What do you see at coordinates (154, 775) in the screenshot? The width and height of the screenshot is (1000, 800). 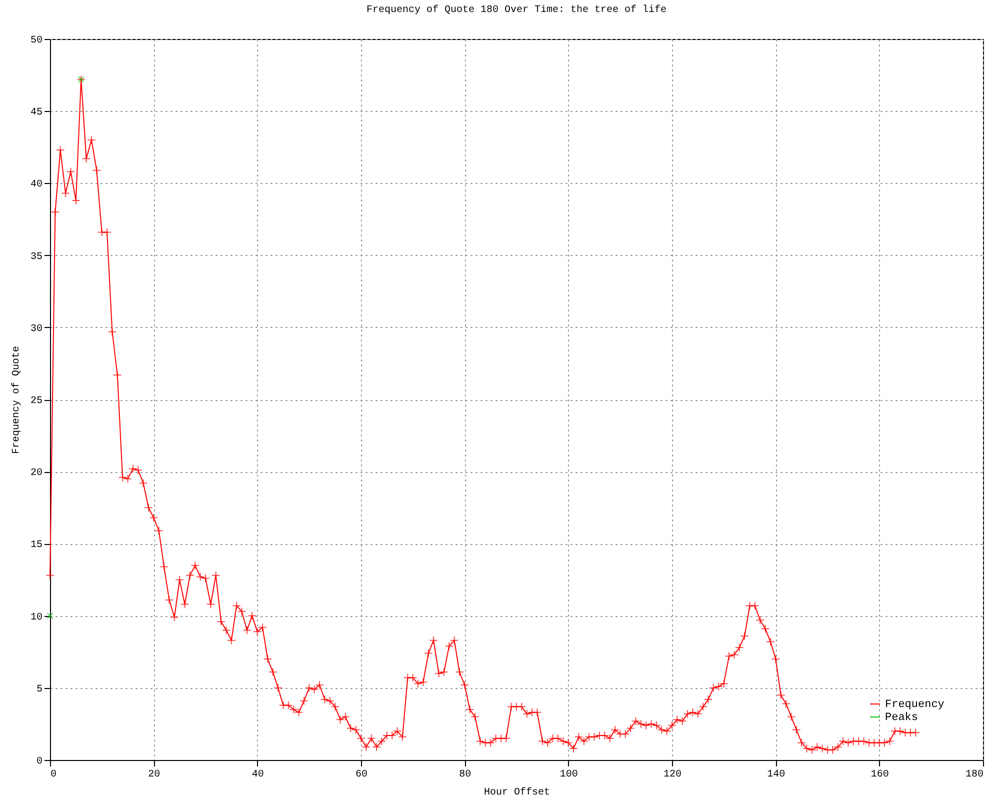 I see `x-tick-label: 20` at bounding box center [154, 775].